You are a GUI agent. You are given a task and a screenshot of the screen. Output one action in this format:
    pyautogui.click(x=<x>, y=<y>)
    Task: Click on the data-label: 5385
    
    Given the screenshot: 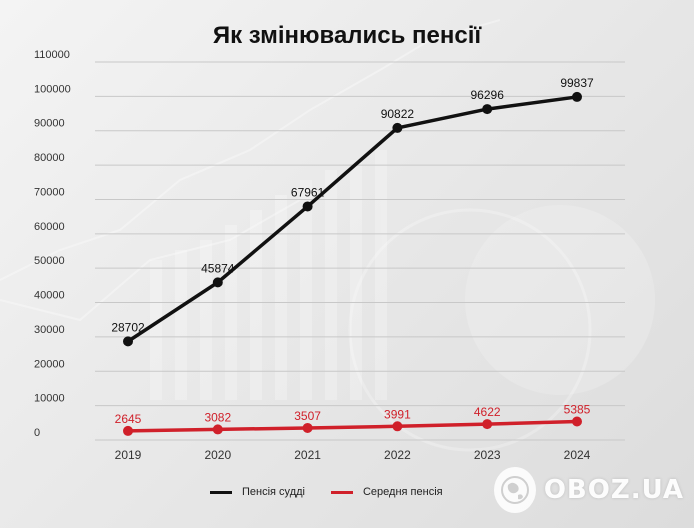 What is the action you would take?
    pyautogui.click(x=577, y=409)
    